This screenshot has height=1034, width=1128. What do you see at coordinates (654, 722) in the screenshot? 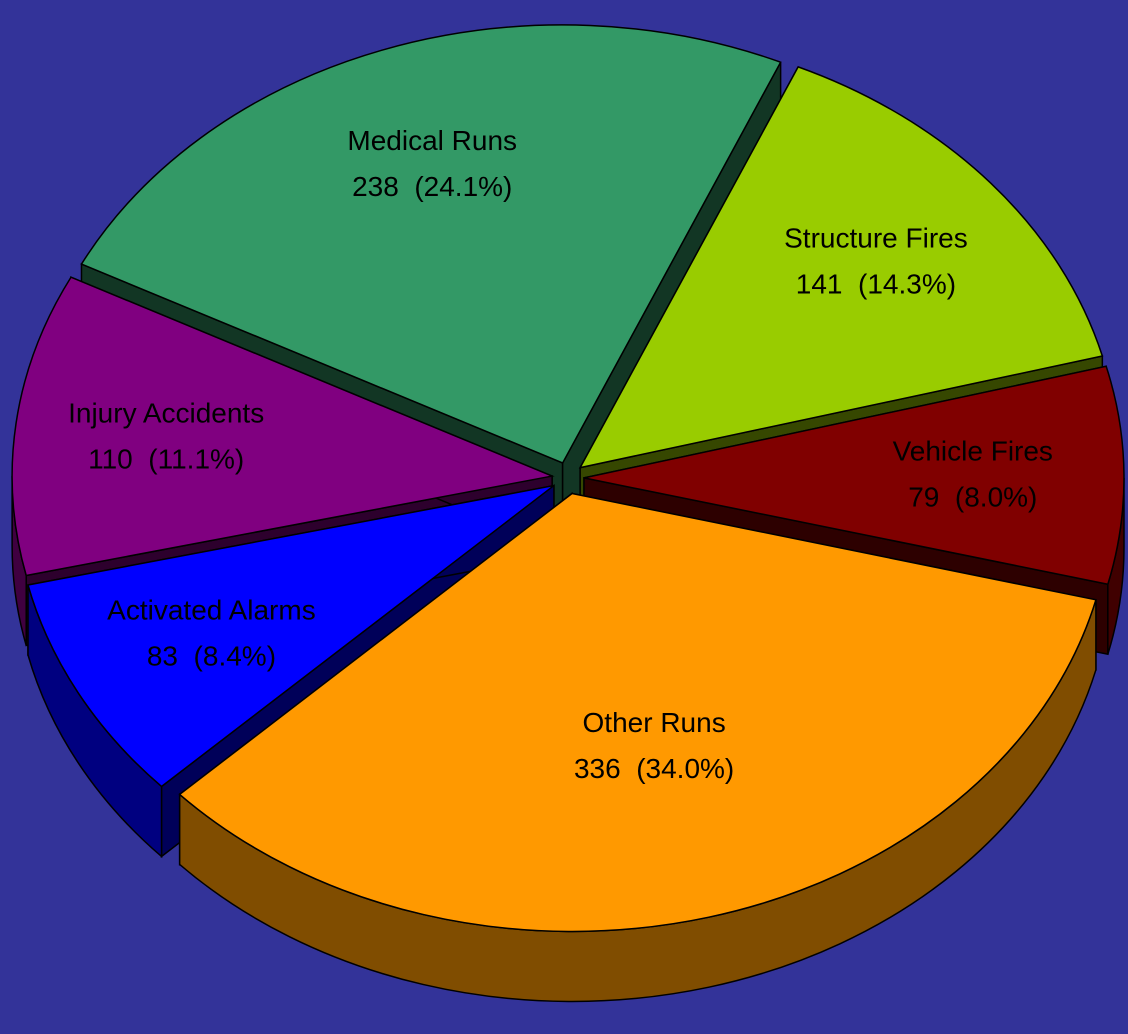
I see `slice-label: Other Runs` at bounding box center [654, 722].